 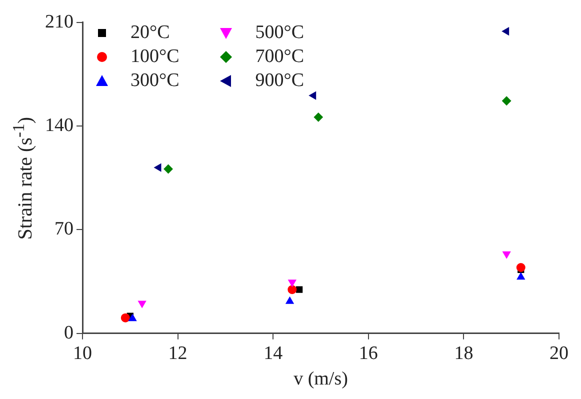 I want to click on legend-label: 300°C, so click(x=155, y=81).